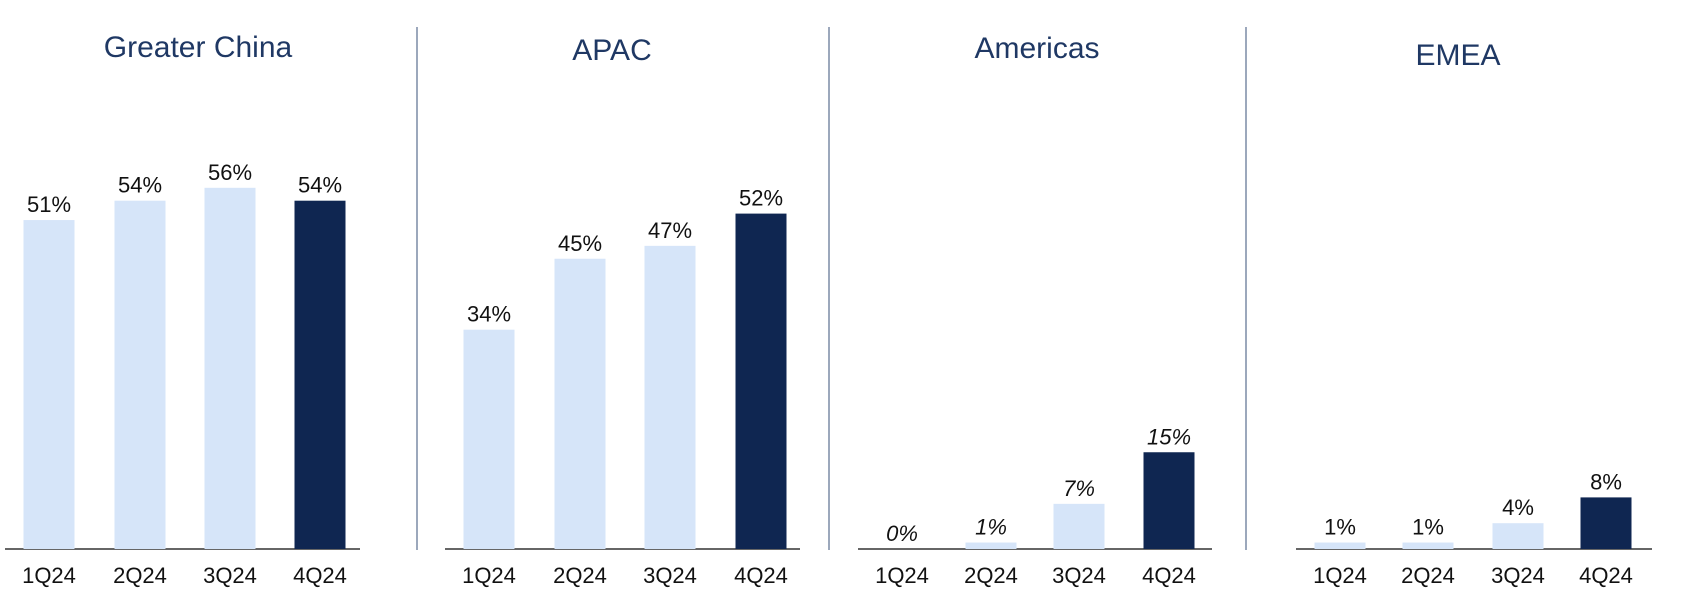  What do you see at coordinates (902, 533) in the screenshot?
I see `data-label: 0%` at bounding box center [902, 533].